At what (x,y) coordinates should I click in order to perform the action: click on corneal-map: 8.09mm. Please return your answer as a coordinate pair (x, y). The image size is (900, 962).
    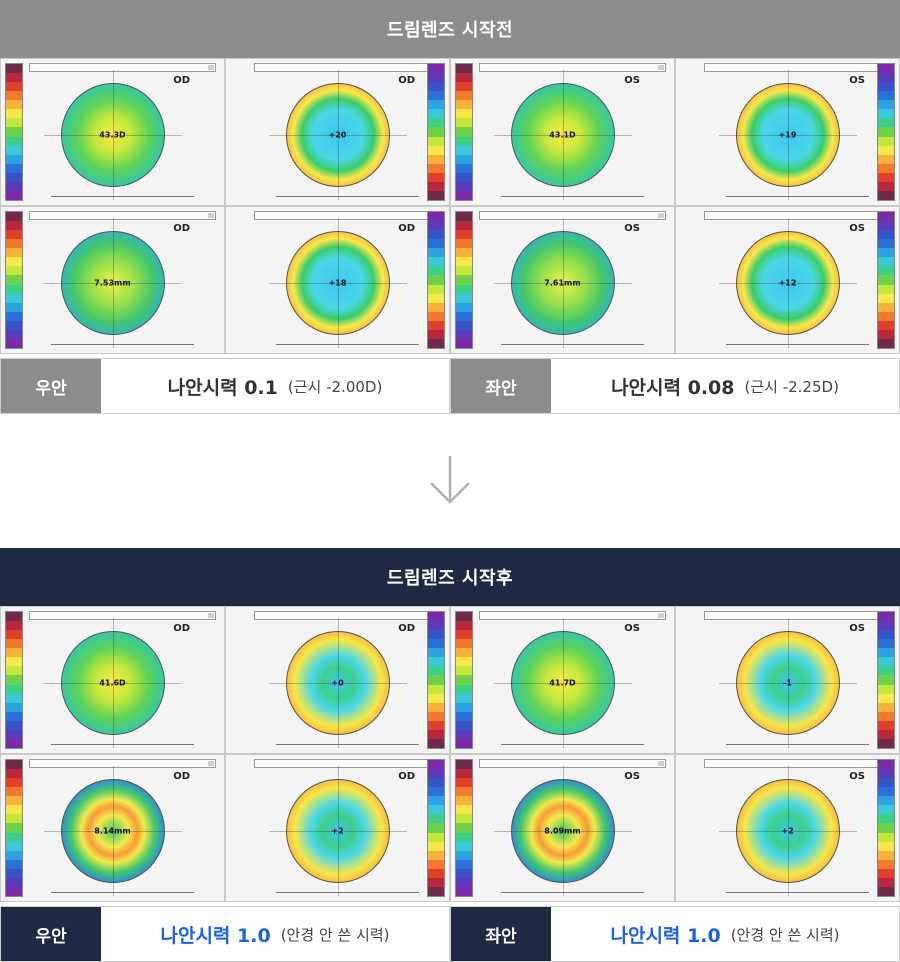
    Looking at the image, I should click on (562, 830).